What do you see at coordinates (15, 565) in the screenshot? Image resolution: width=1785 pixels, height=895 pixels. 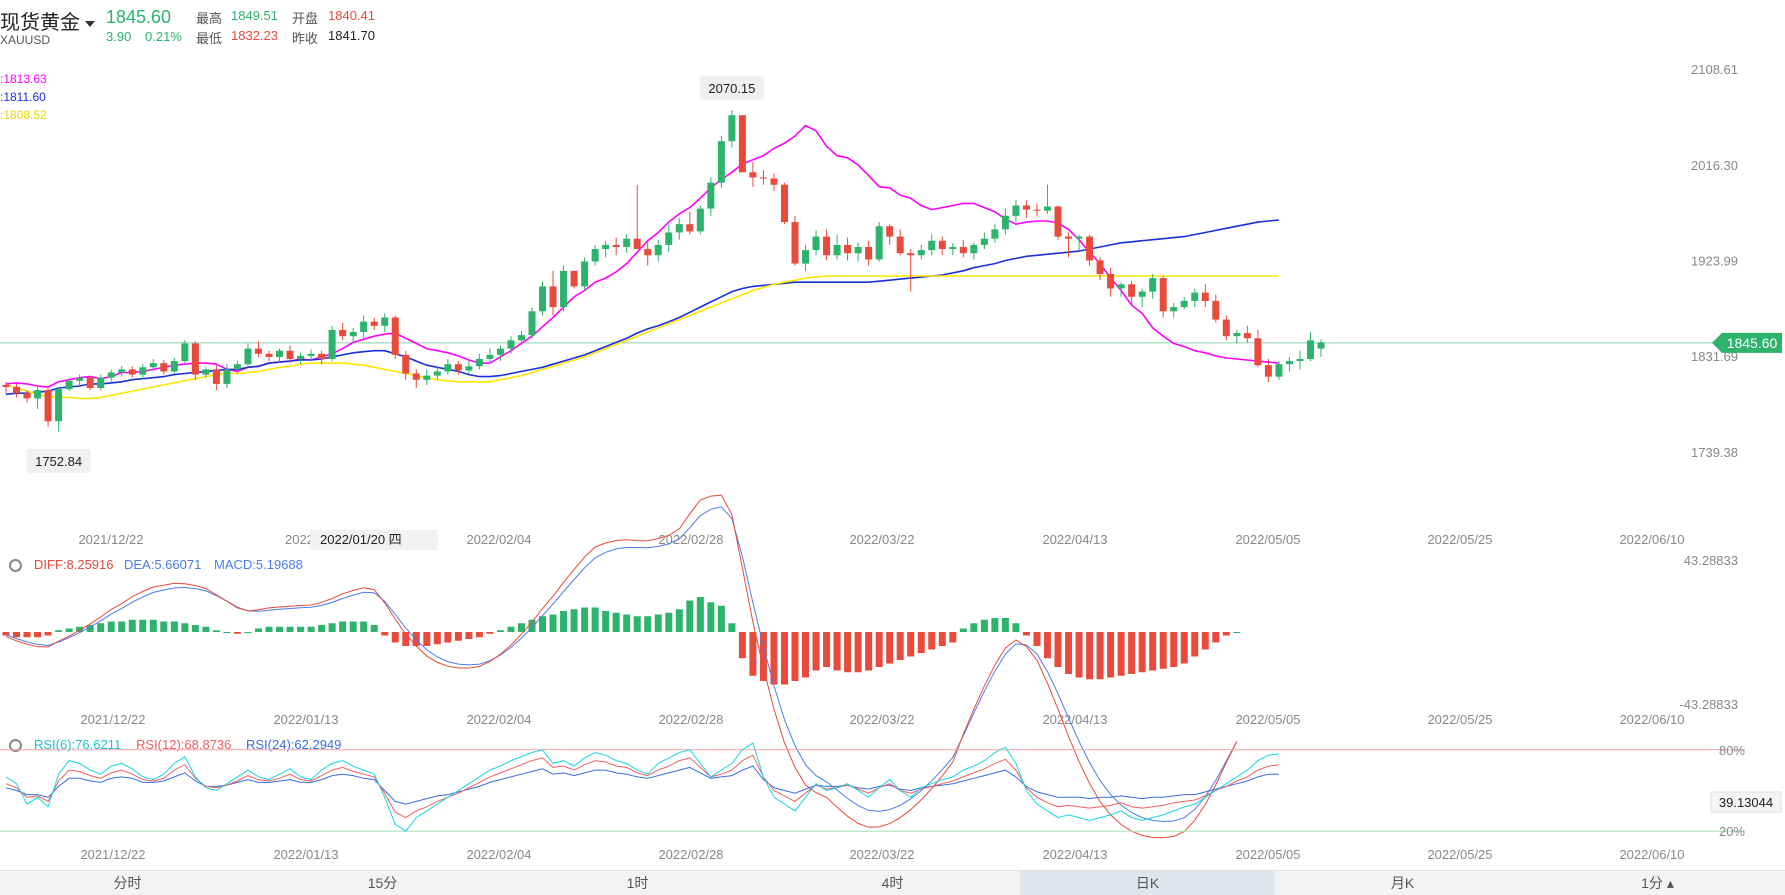 I see `macd-settings-gear-icon` at bounding box center [15, 565].